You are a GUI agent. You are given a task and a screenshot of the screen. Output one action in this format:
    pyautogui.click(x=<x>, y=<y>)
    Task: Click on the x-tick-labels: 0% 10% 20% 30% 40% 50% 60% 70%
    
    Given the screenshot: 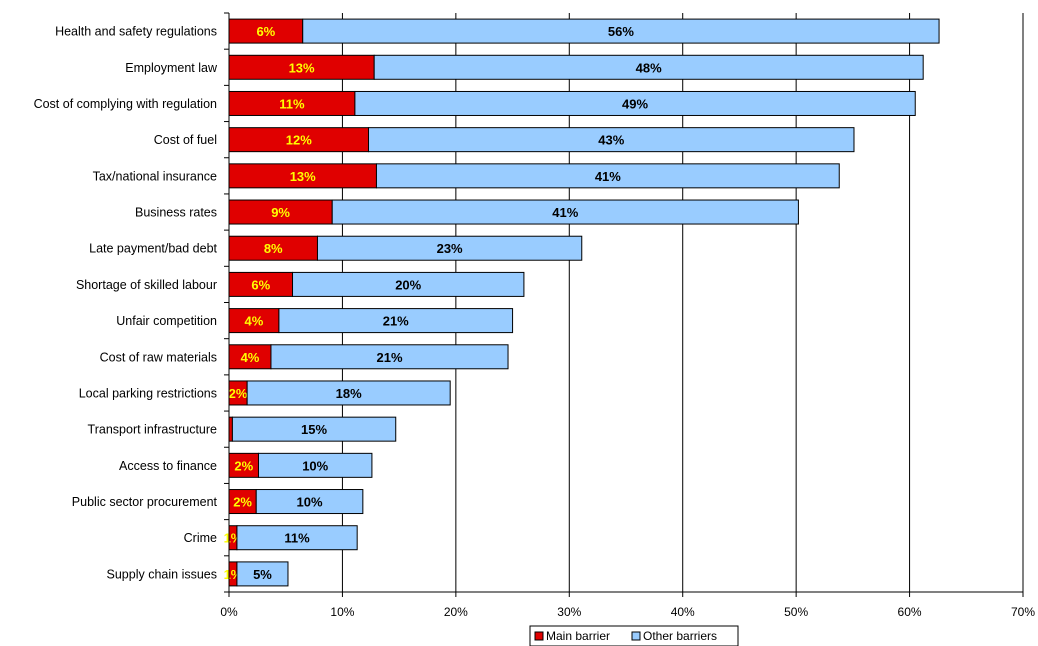 What is the action you would take?
    pyautogui.click(x=627, y=612)
    